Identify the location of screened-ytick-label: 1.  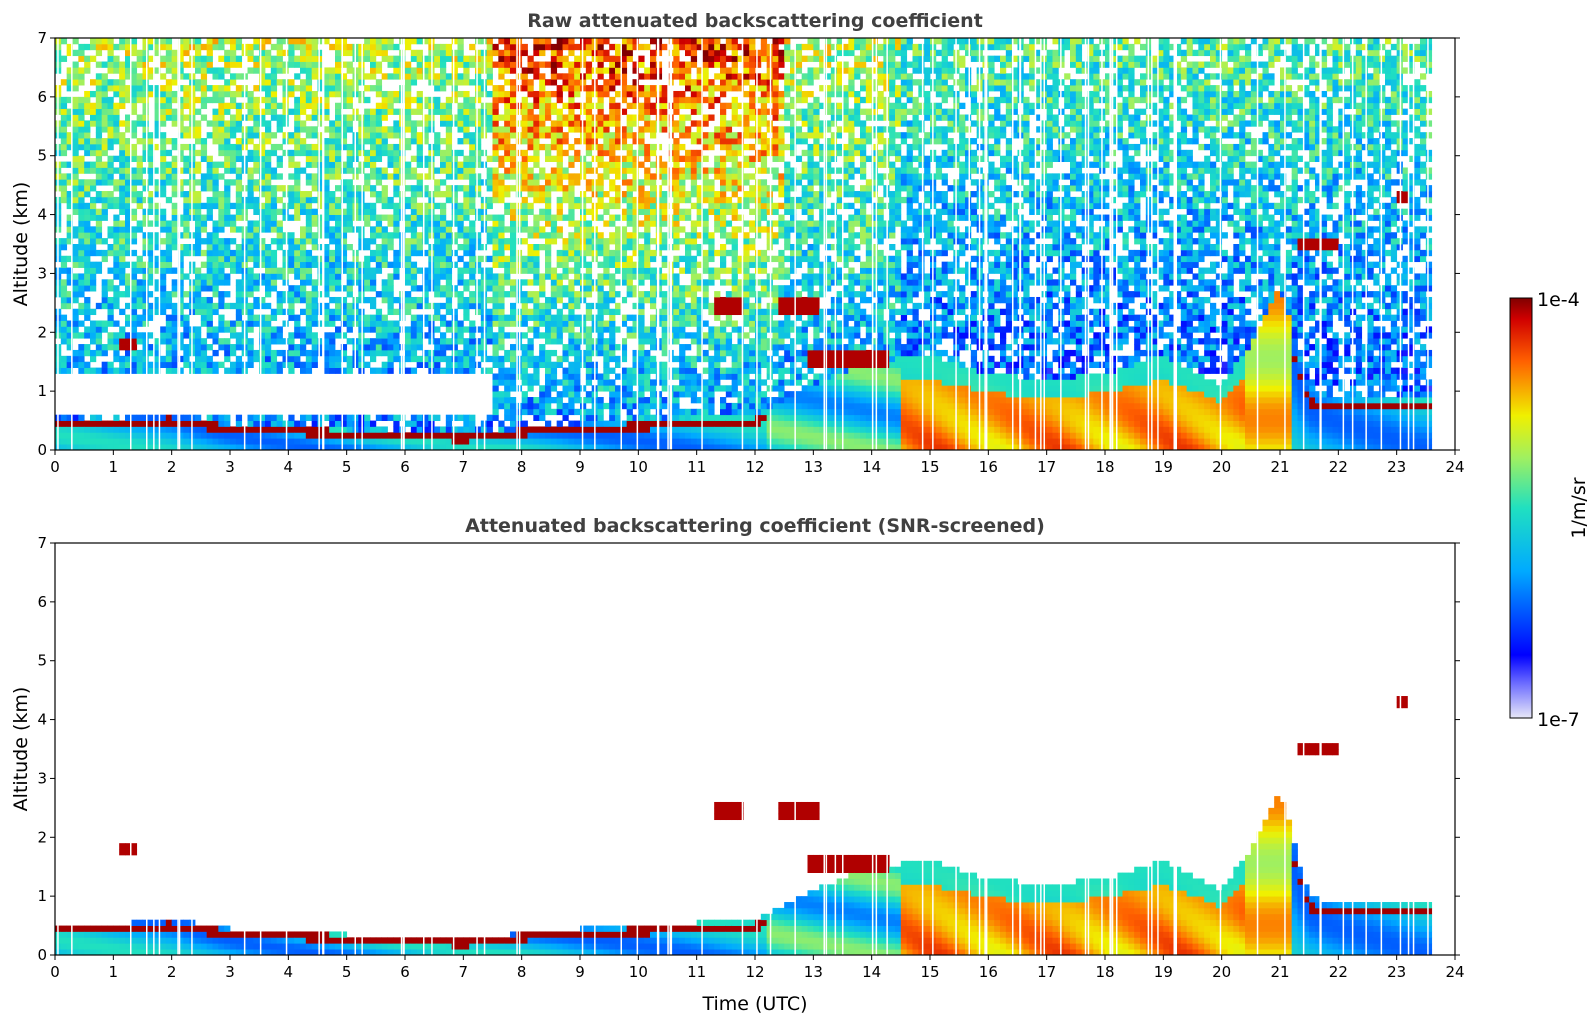
(42, 896).